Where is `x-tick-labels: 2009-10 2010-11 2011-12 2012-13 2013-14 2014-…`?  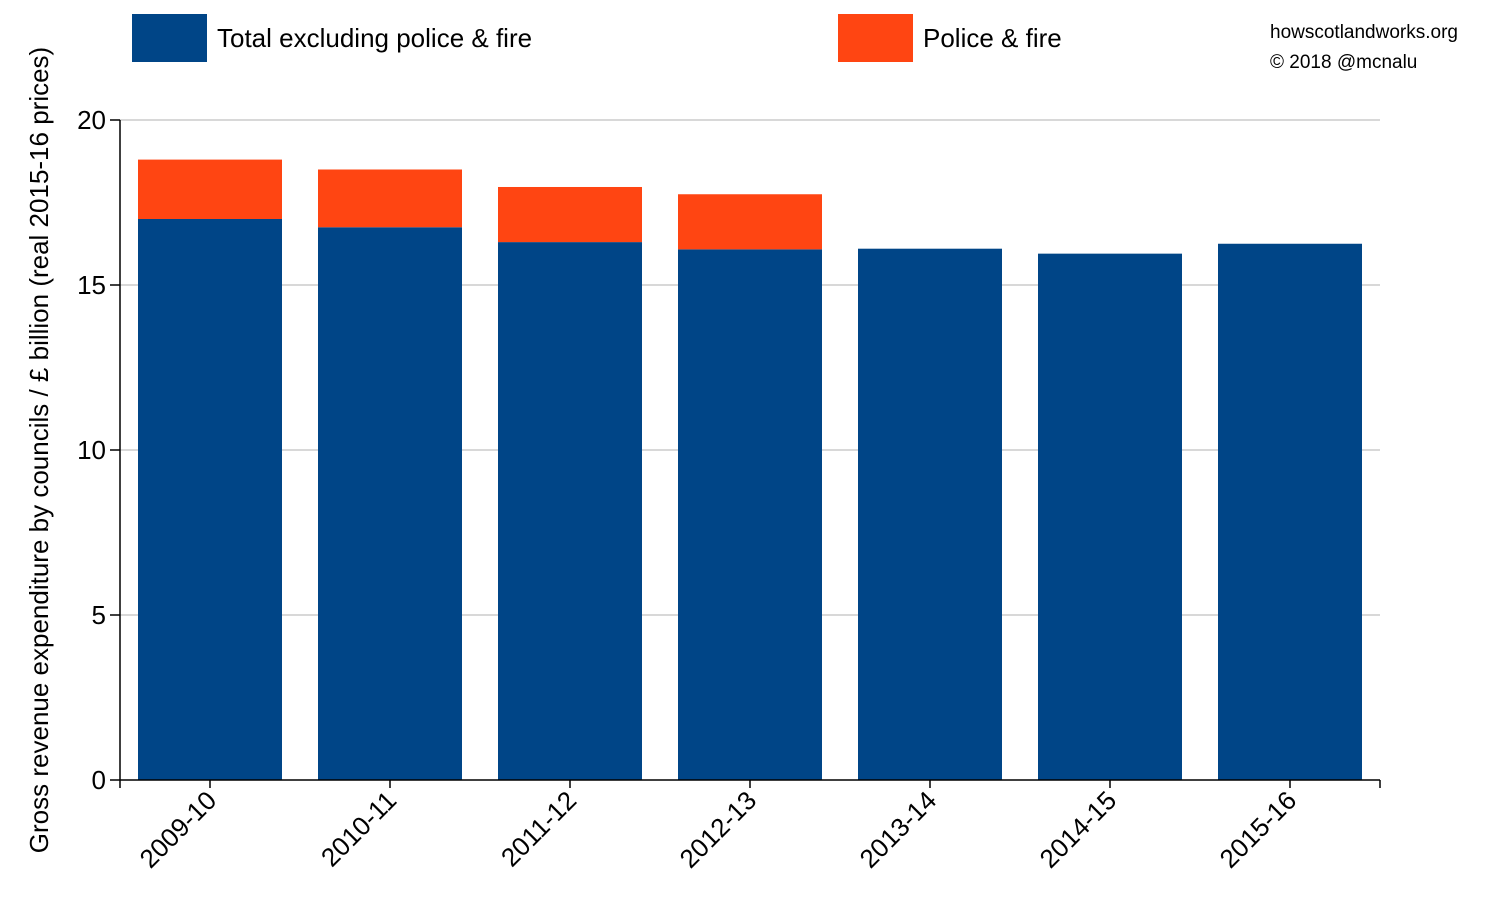
x-tick-labels: 2009-10 2010-11 2011-12 2012-13 2013-14 2014-… is located at coordinates (718, 829).